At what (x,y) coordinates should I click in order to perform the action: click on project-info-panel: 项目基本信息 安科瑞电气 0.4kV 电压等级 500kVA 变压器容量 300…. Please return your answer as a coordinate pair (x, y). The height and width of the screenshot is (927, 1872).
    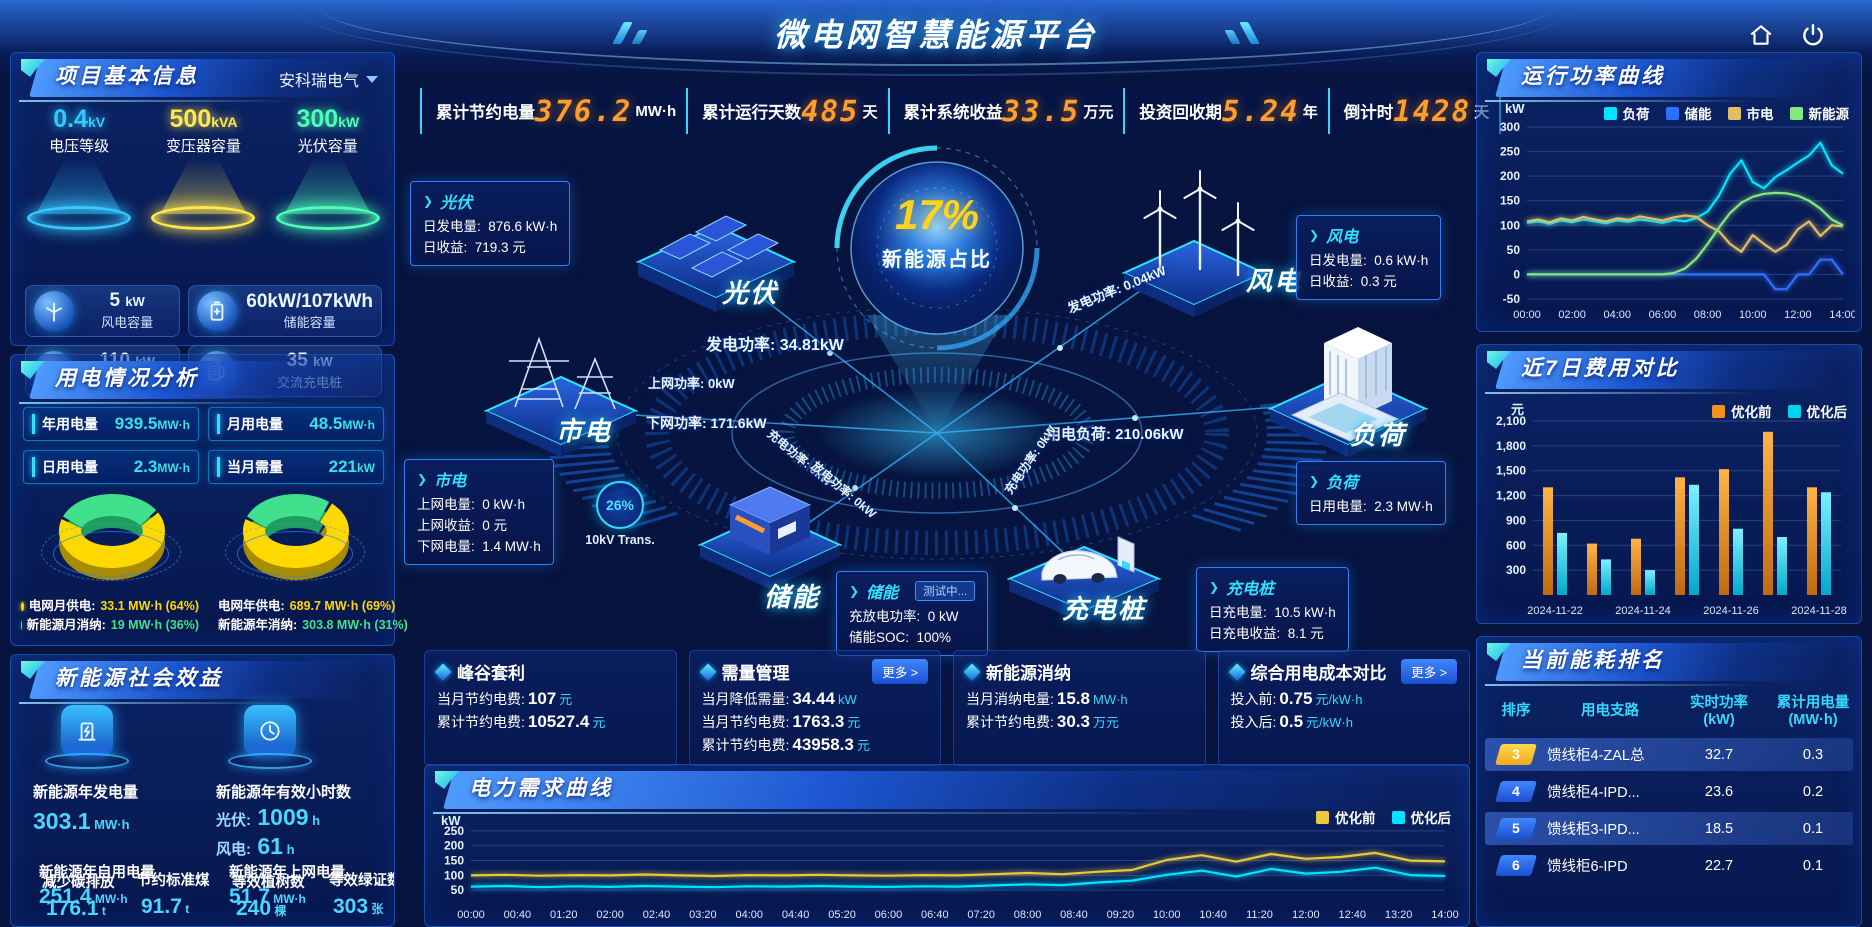
    Looking at the image, I should click on (202, 224).